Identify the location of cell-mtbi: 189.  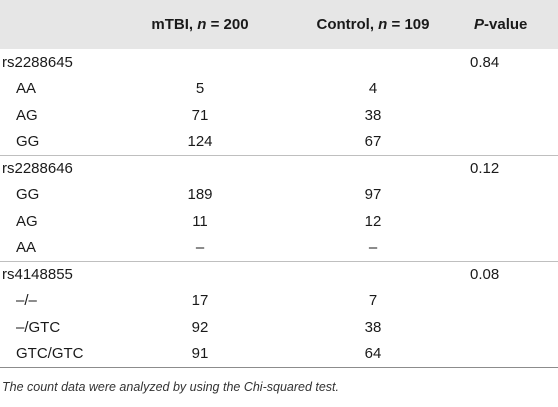
(200, 195).